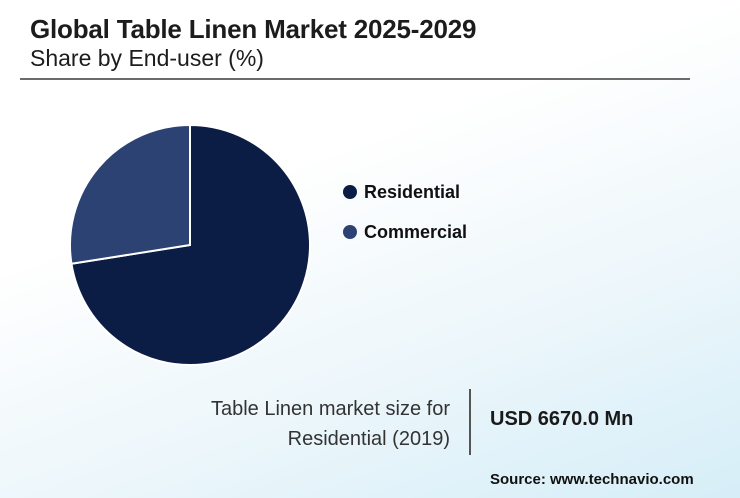  I want to click on legend-swatch-commercial, so click(350, 232).